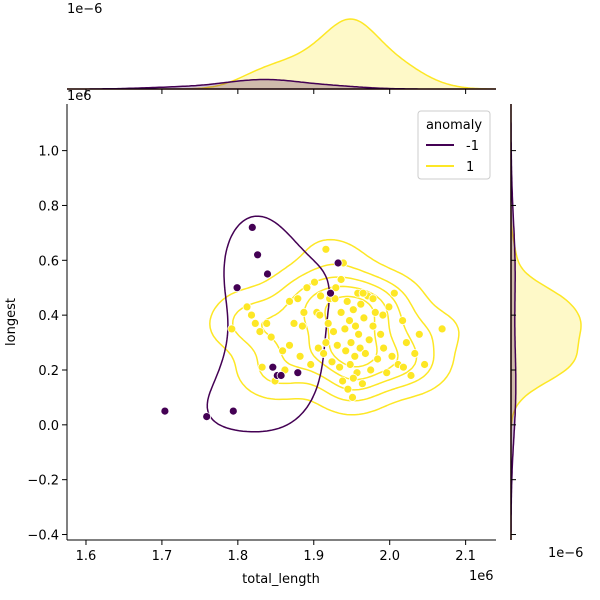 This screenshot has width=600, height=600. I want to click on x-tick-label: 2.1, so click(465, 556).